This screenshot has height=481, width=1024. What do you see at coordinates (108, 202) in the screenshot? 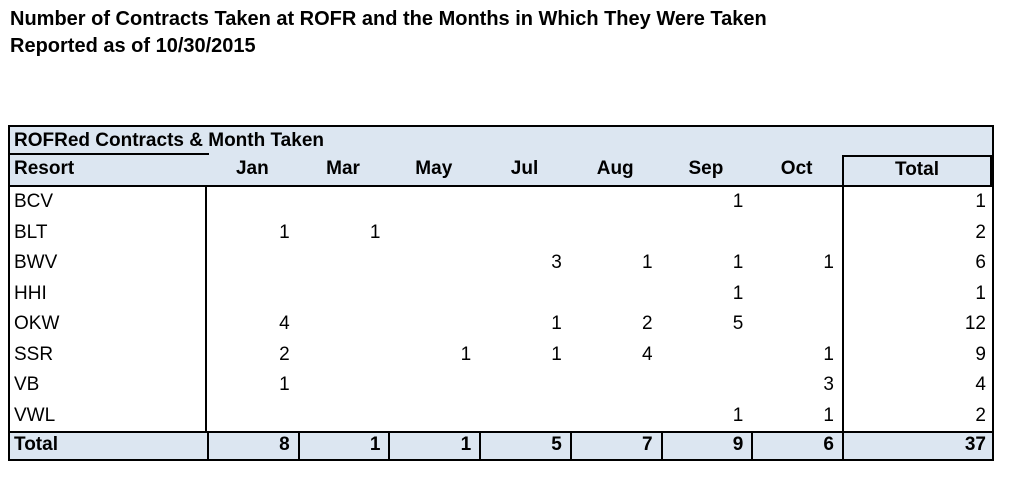
I see `resort-cell: BCV` at bounding box center [108, 202].